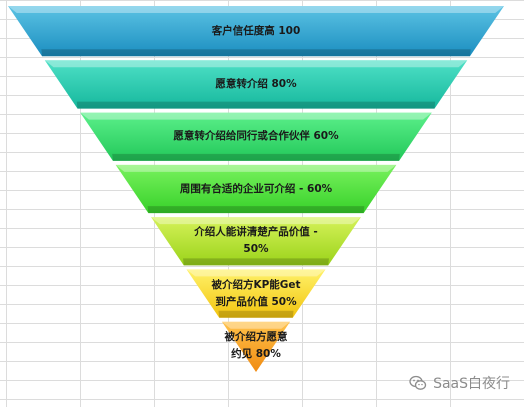  I want to click on watermark: SaaS白夜行, so click(459, 383).